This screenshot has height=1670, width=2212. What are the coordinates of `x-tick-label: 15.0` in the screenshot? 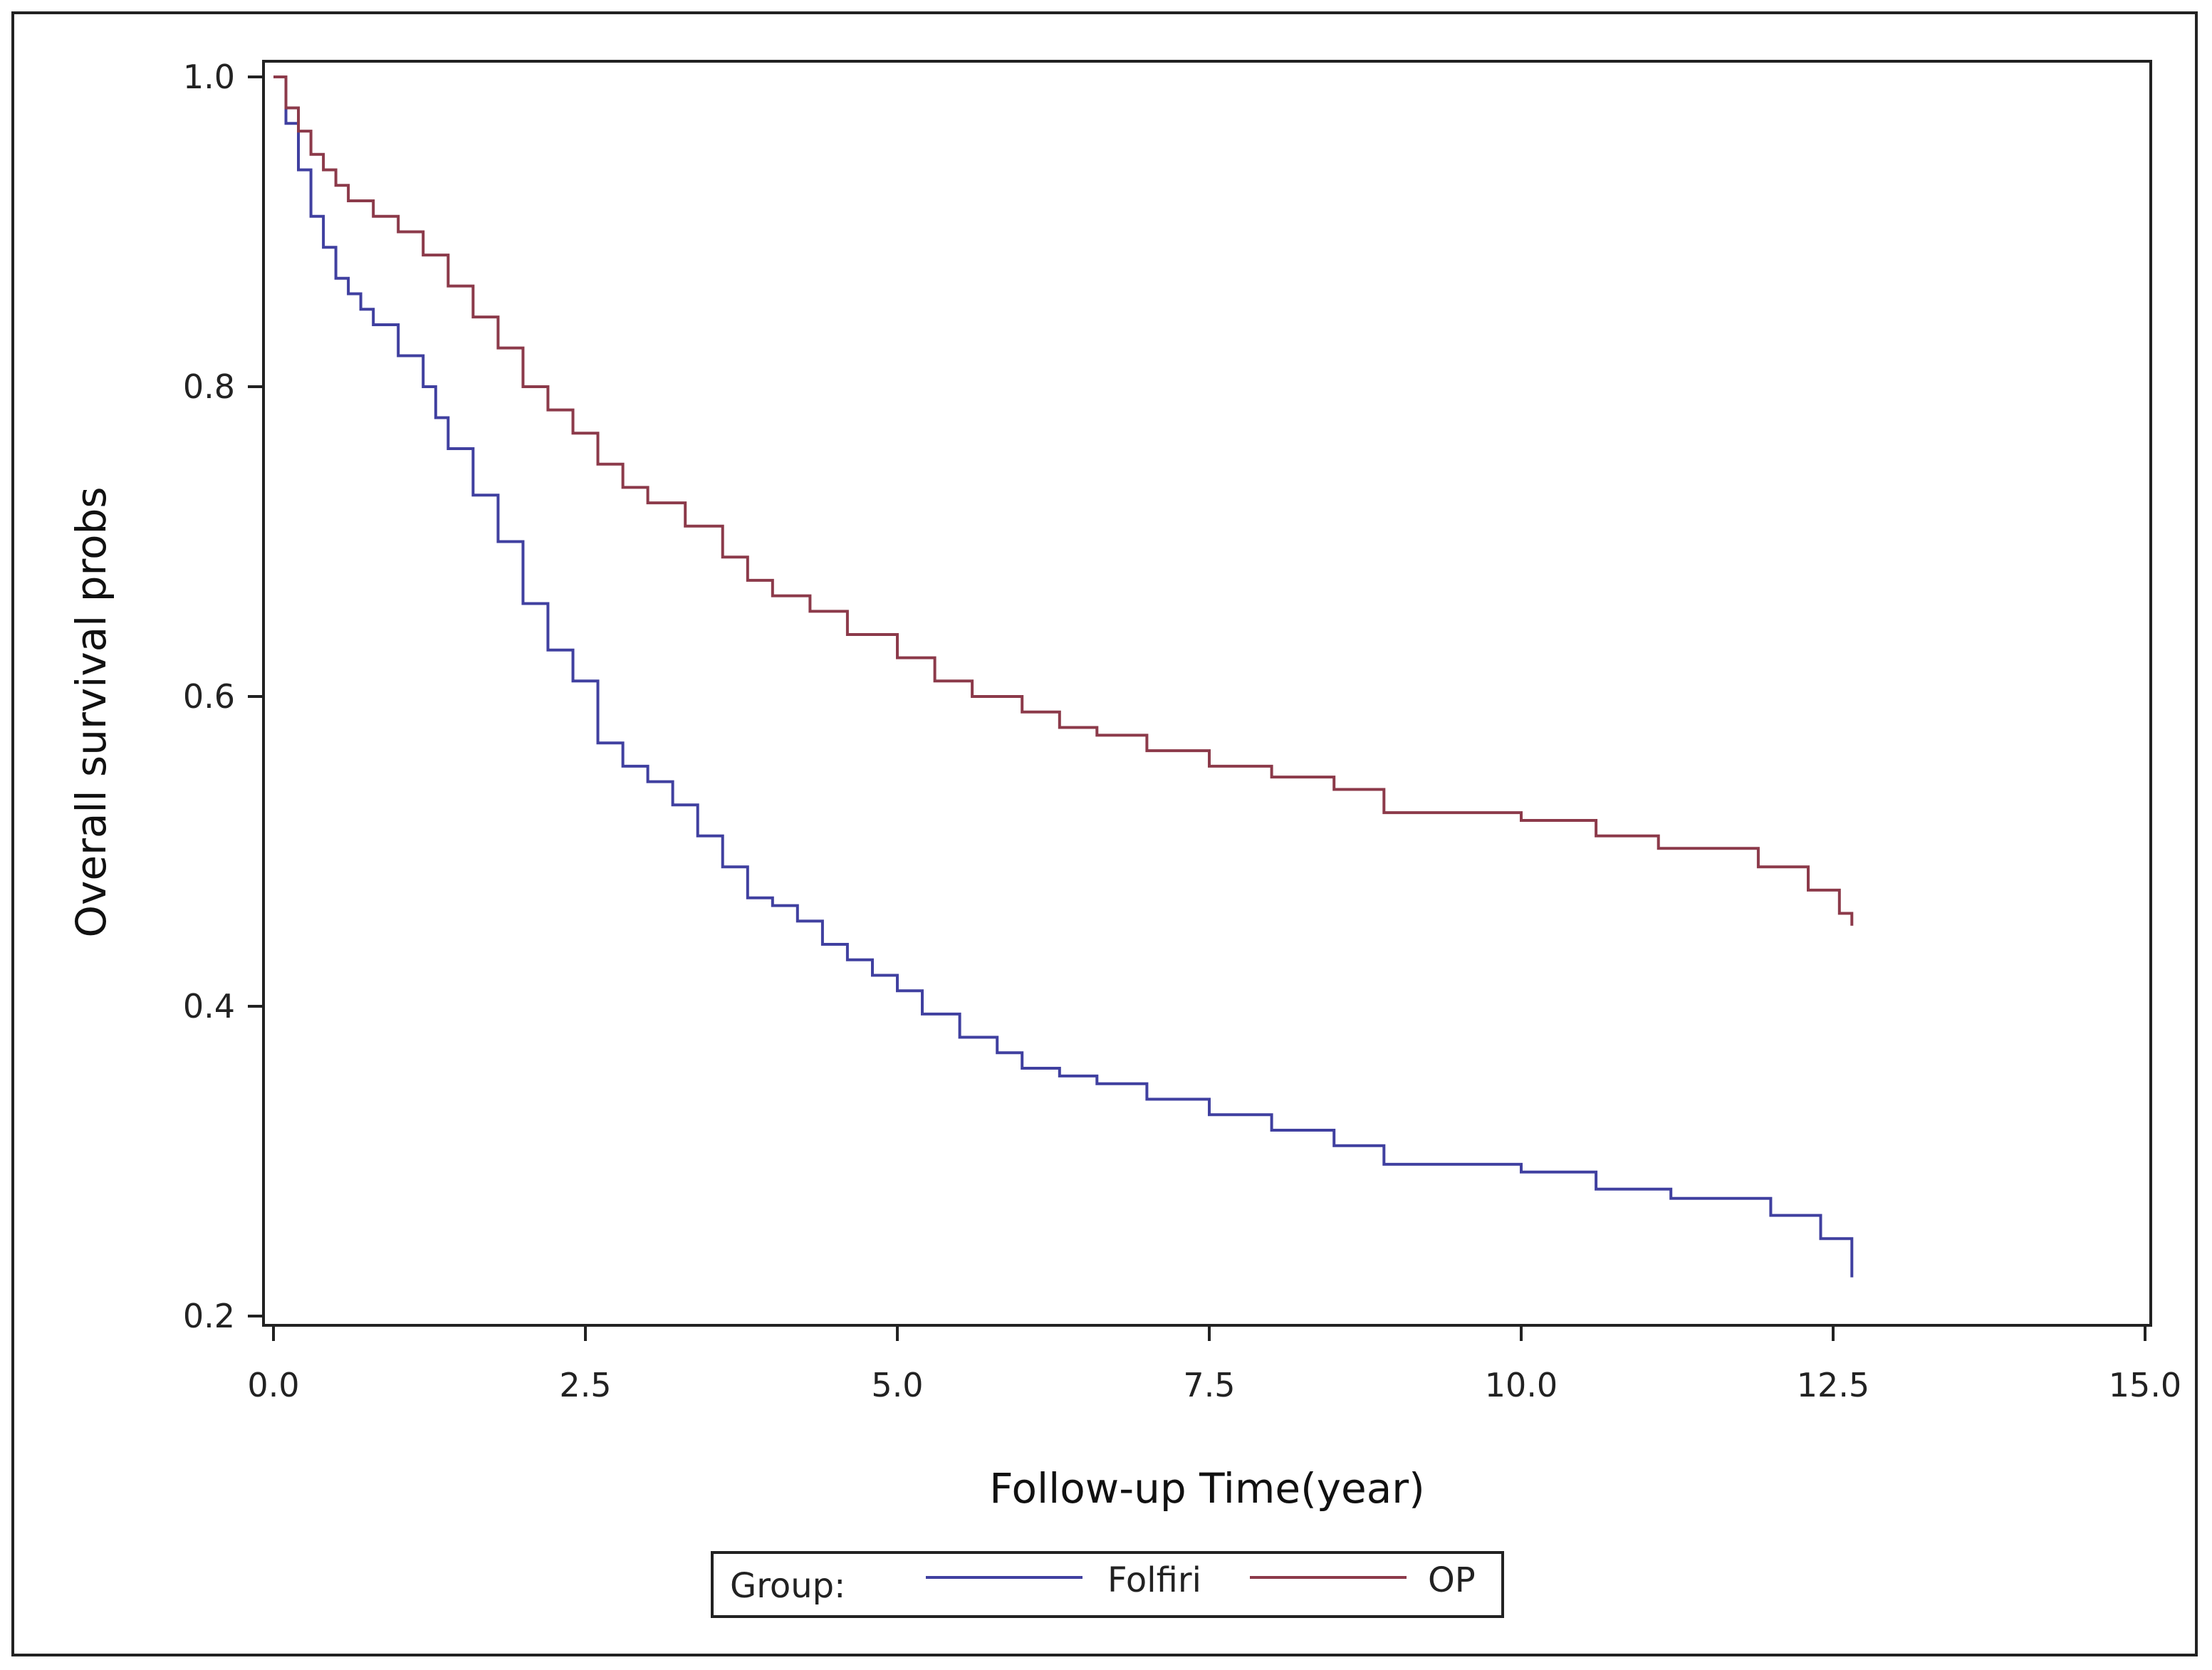 It's located at (2145, 1385).